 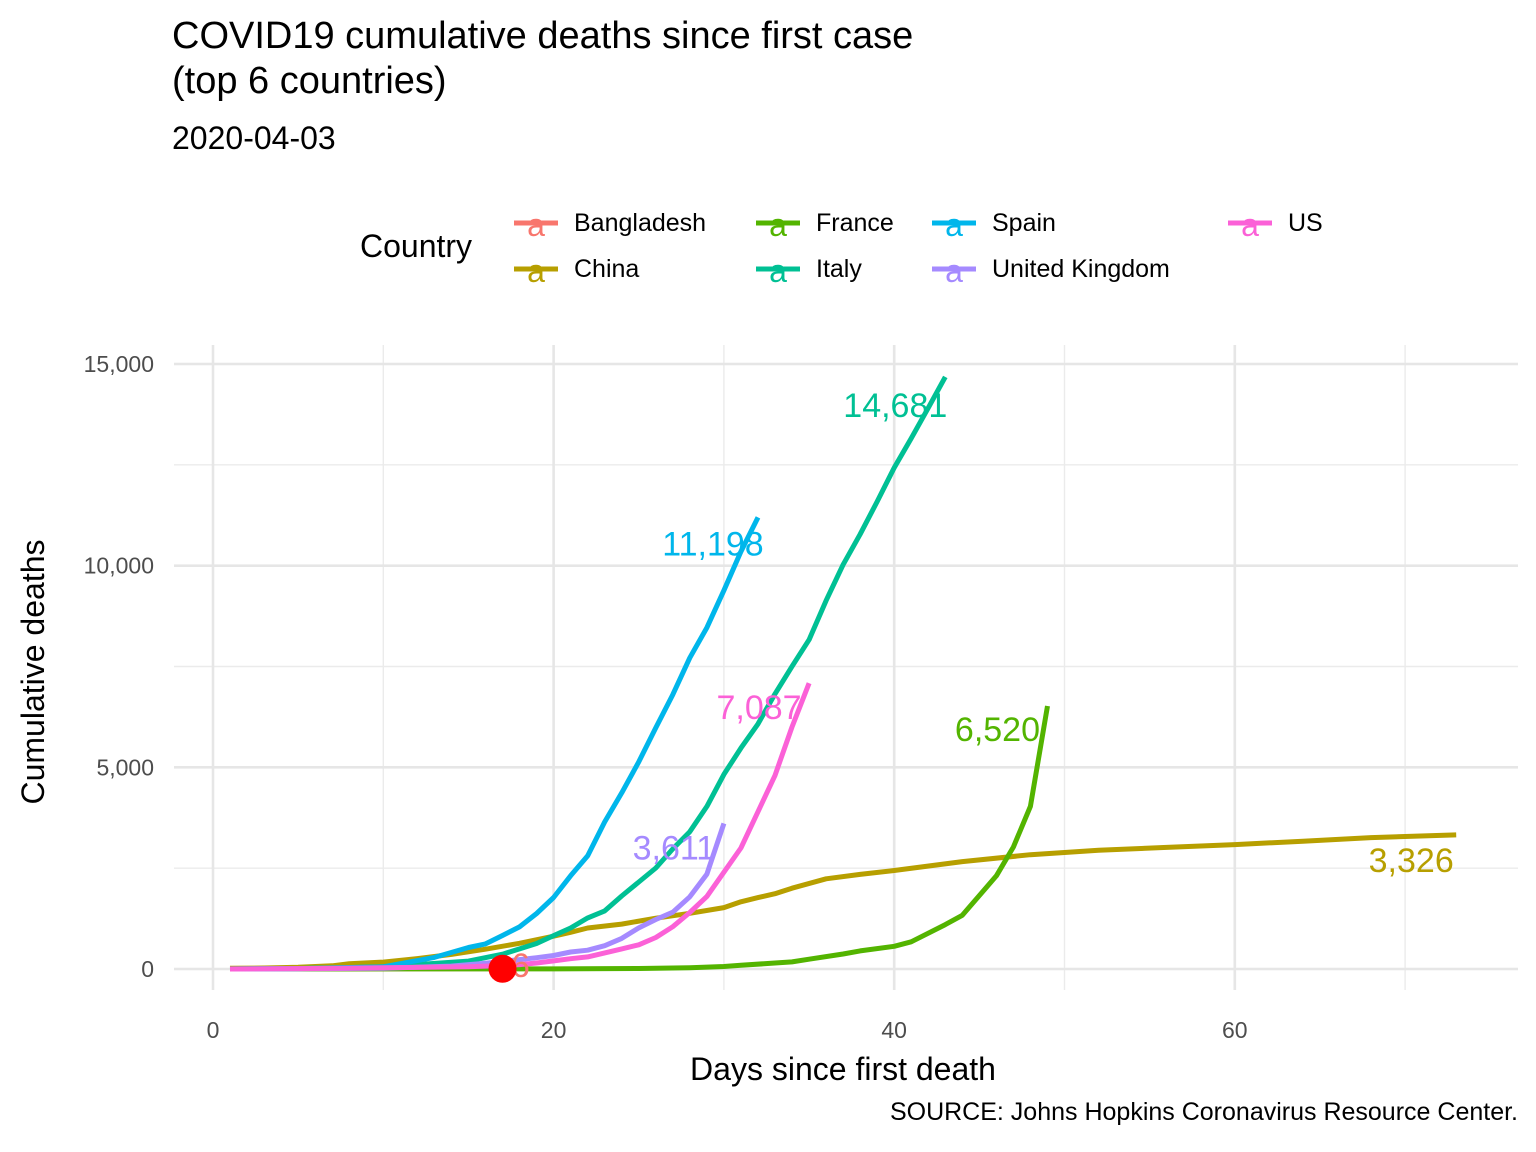 What do you see at coordinates (309, 81) in the screenshot?
I see `chart-title-line-2: (top 6 countries)` at bounding box center [309, 81].